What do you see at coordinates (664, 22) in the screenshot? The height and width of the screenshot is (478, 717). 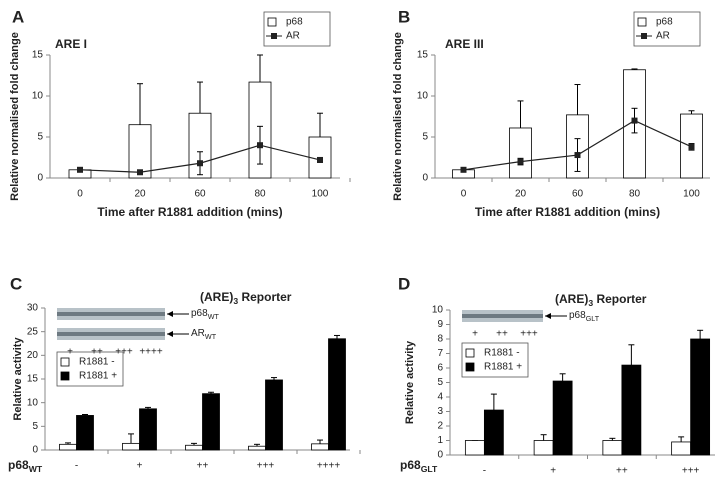 I see `legend-label: p68` at bounding box center [664, 22].